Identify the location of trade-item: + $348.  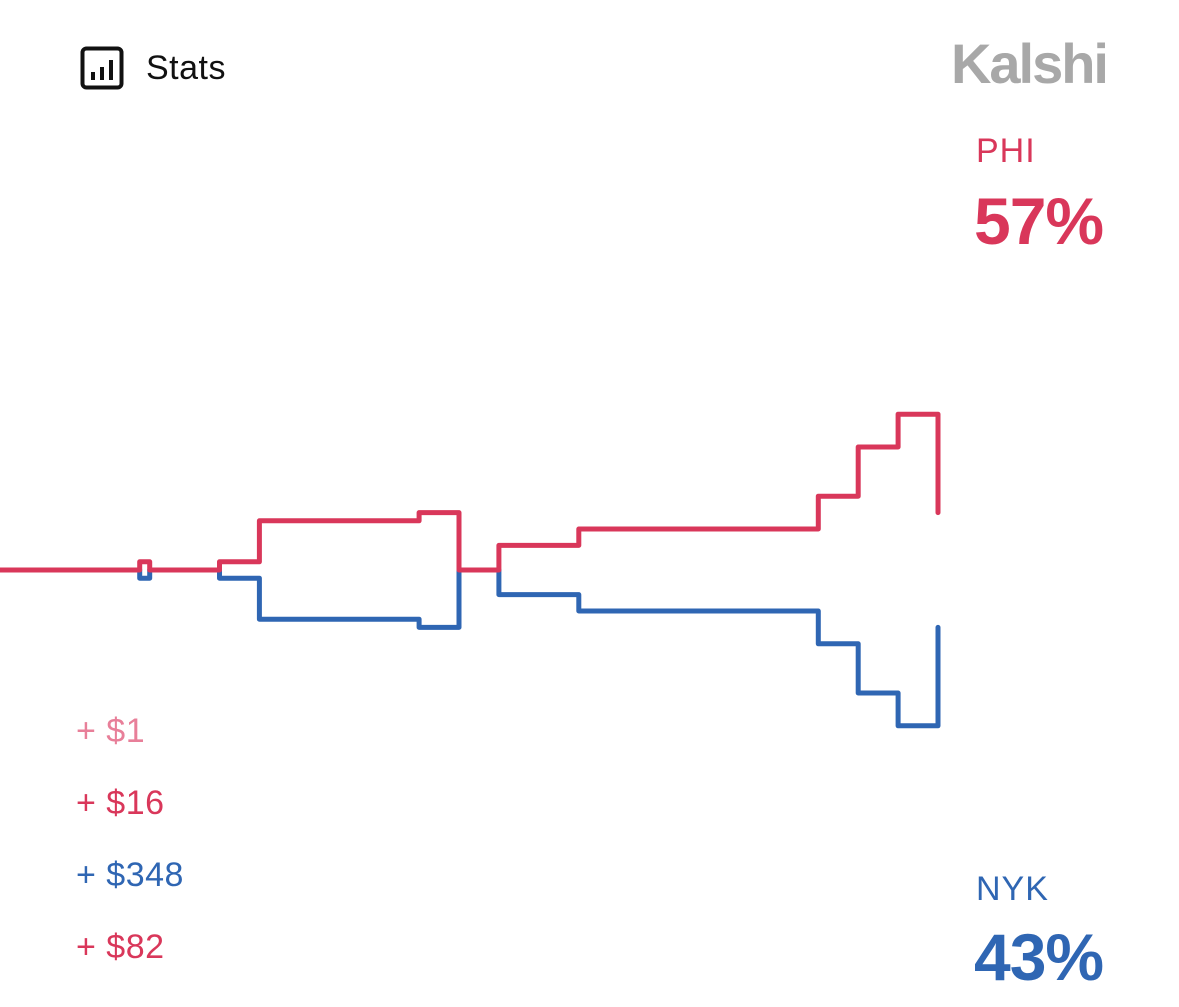
(130, 875).